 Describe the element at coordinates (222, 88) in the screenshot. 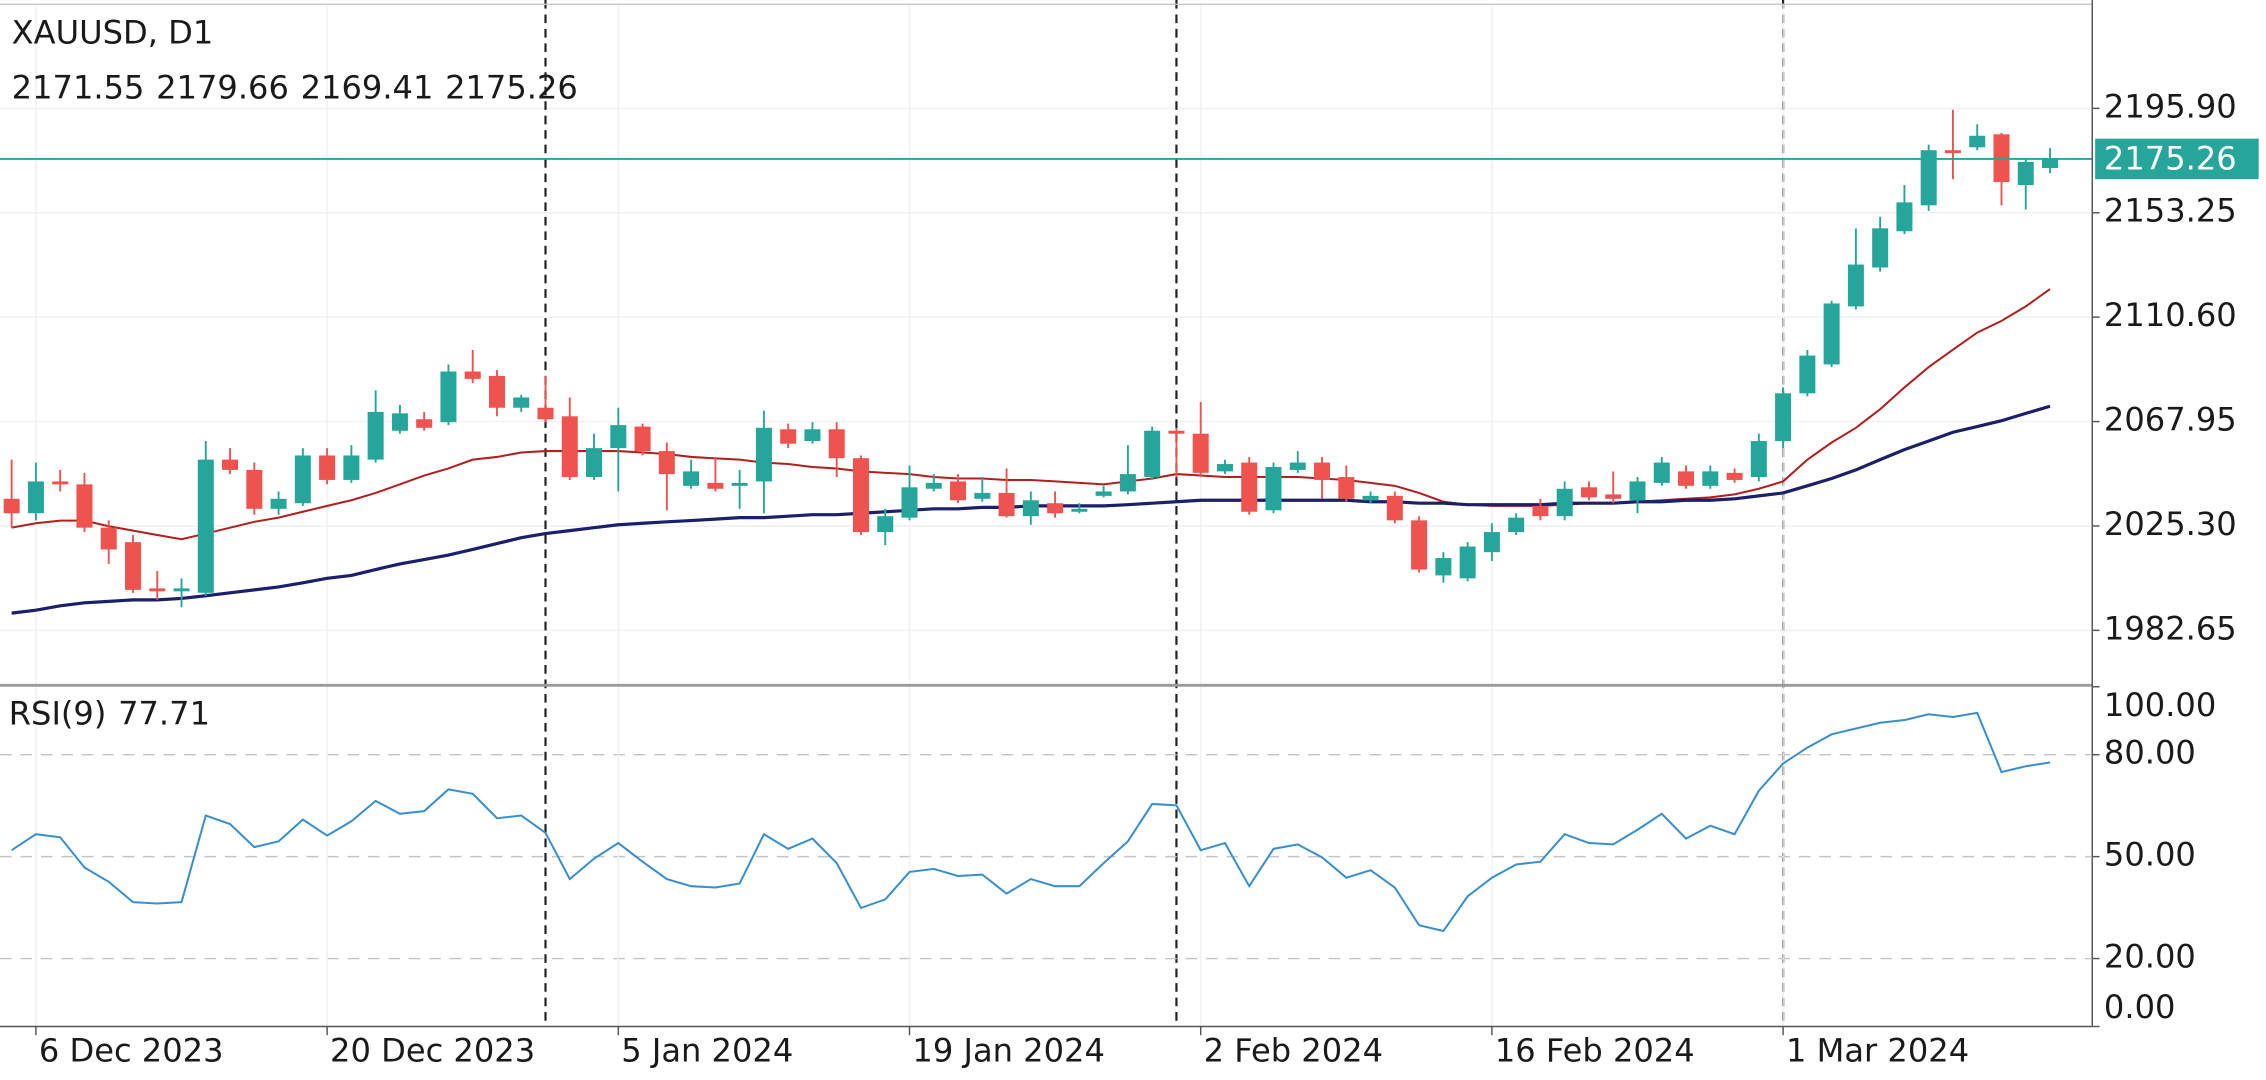

I see `high-value: 2179.66` at that location.